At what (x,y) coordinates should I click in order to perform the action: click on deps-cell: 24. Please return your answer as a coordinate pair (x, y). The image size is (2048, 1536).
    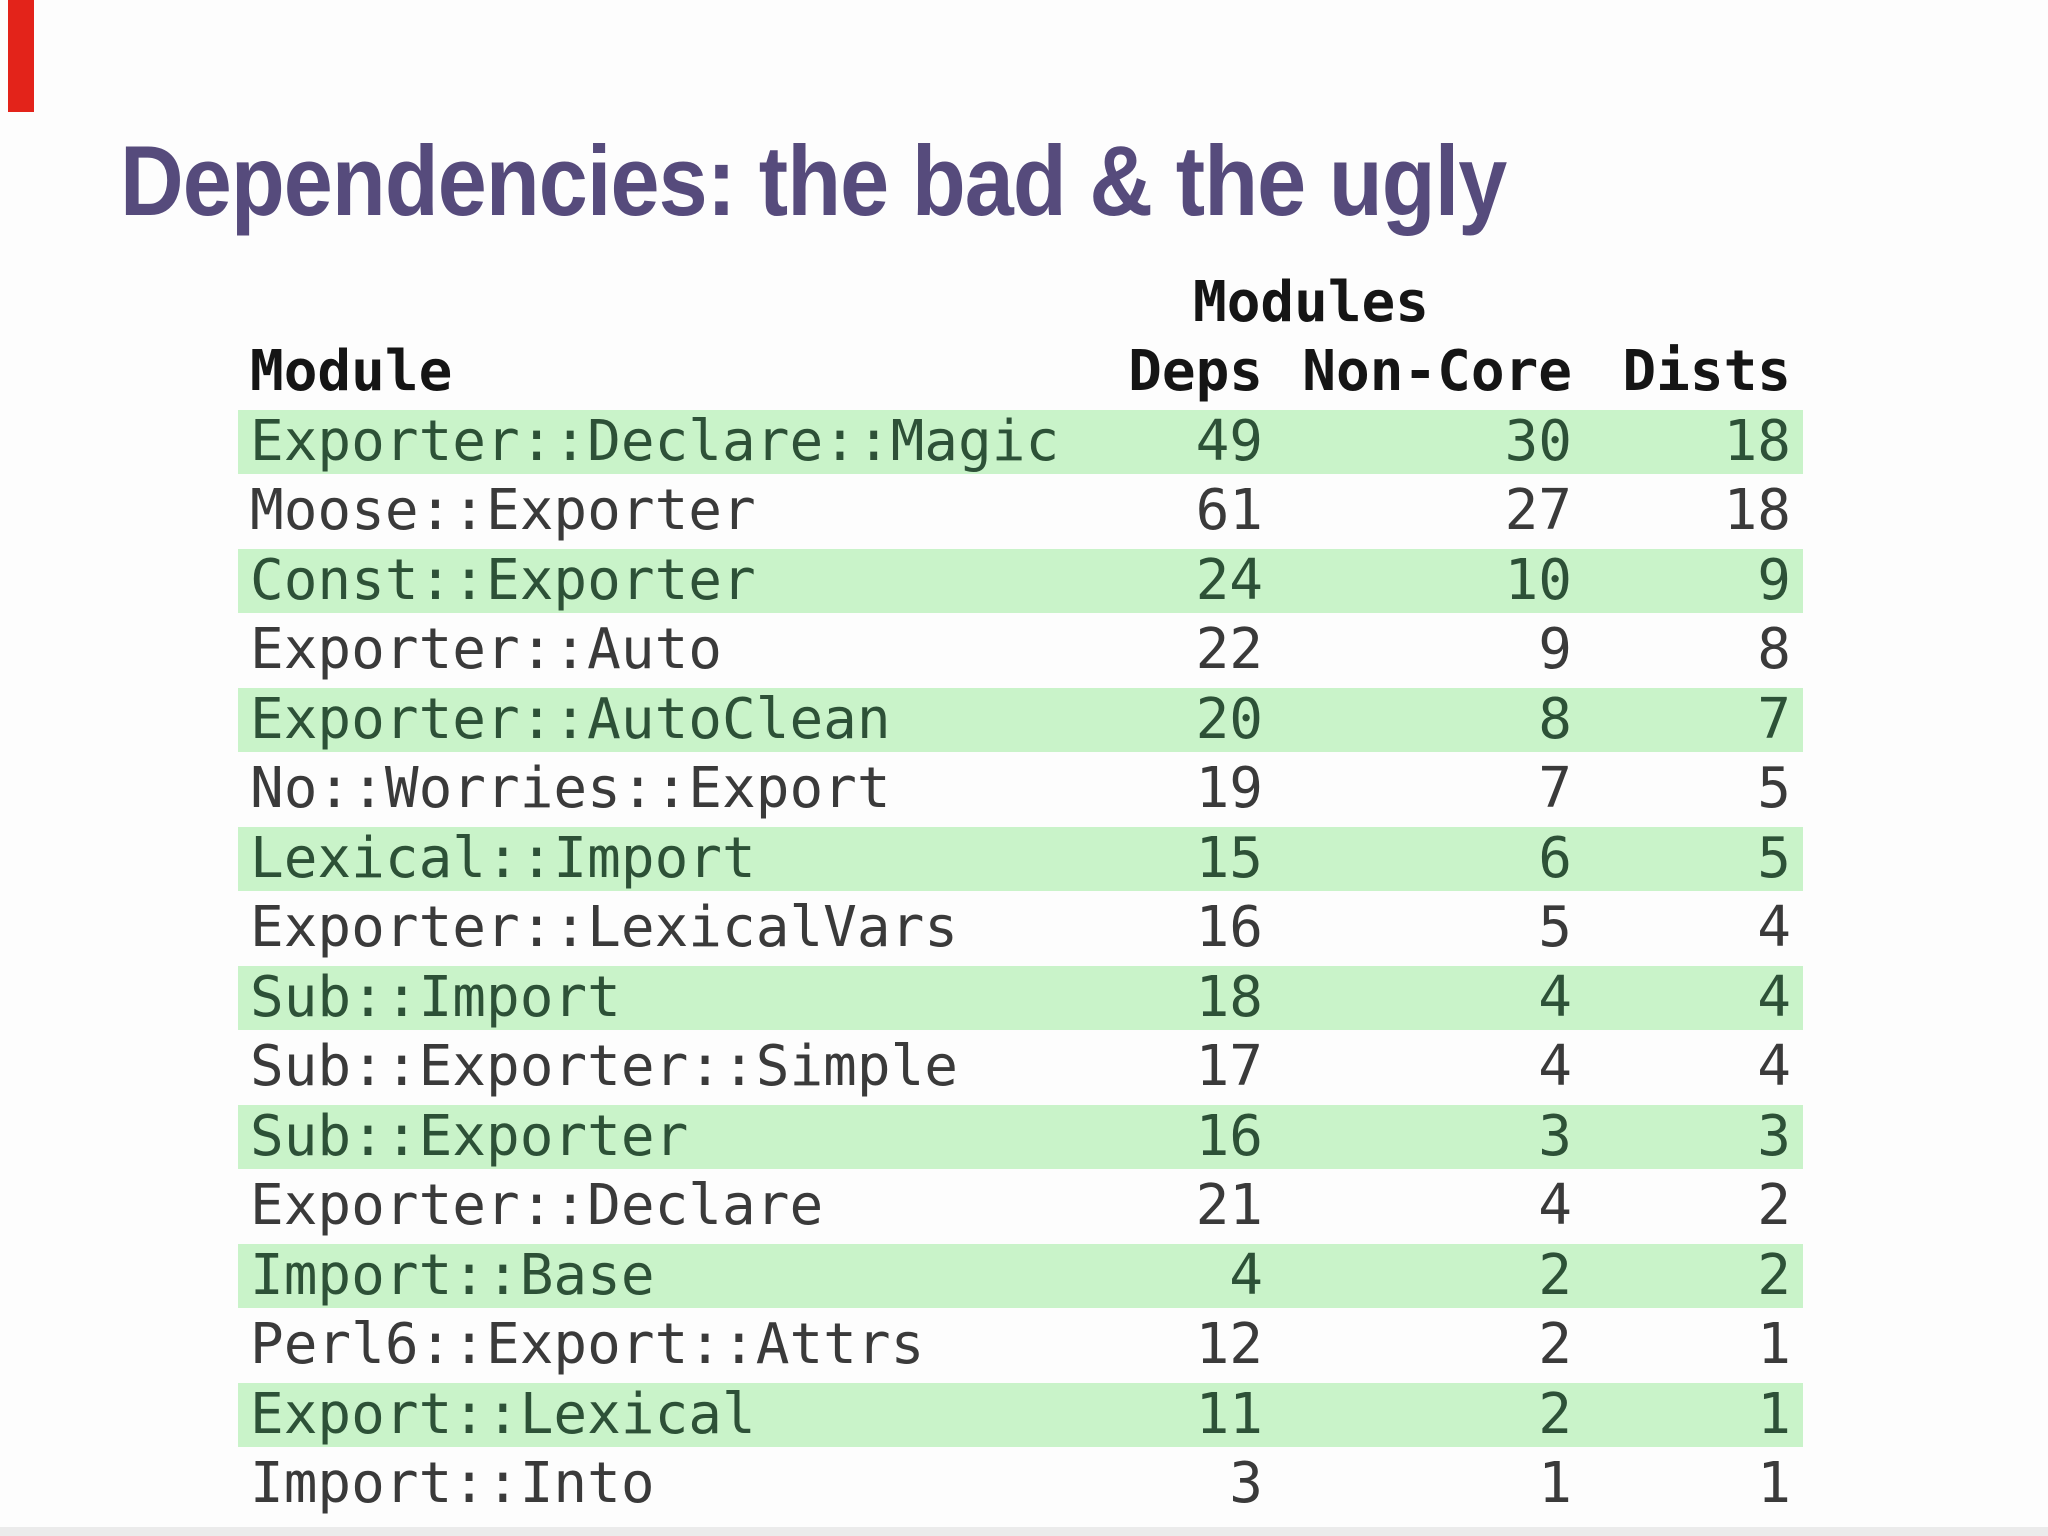
    Looking at the image, I should click on (1229, 580).